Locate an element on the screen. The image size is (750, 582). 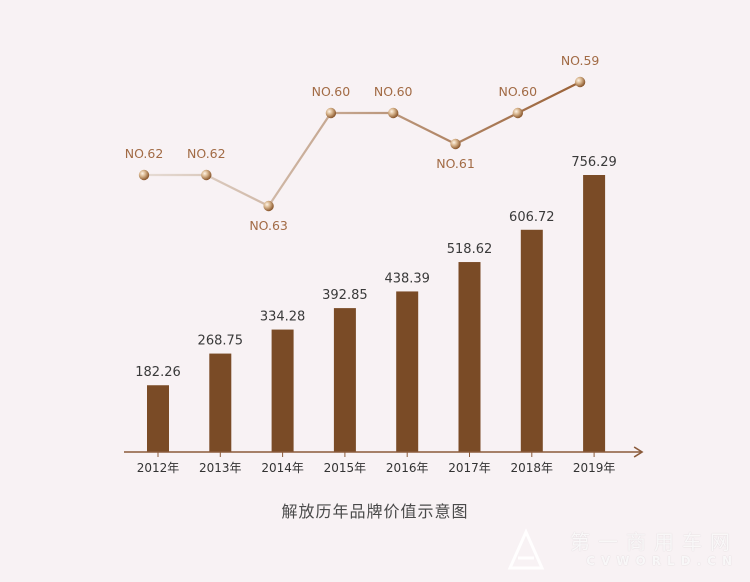
rank-label-1: NO.62 is located at coordinates (206, 153).